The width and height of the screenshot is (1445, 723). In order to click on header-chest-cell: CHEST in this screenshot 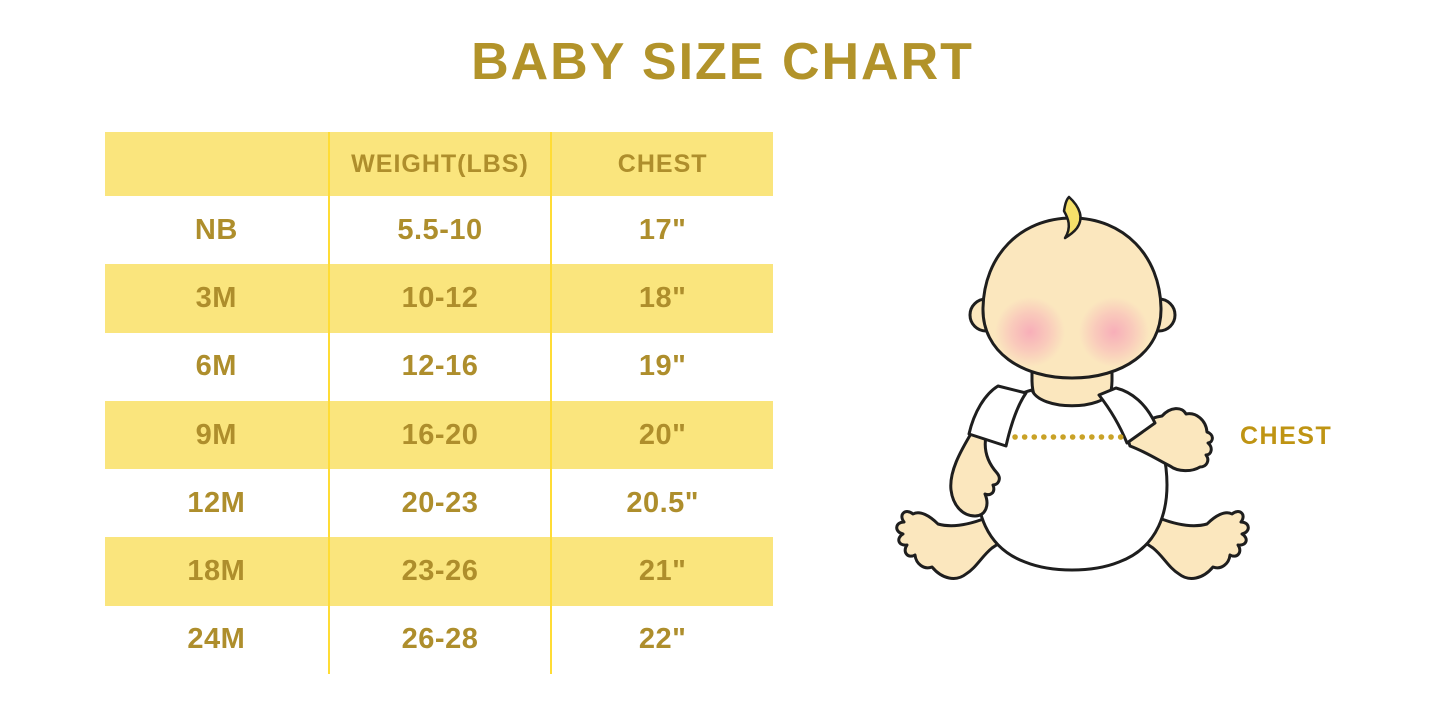, I will do `click(661, 164)`.